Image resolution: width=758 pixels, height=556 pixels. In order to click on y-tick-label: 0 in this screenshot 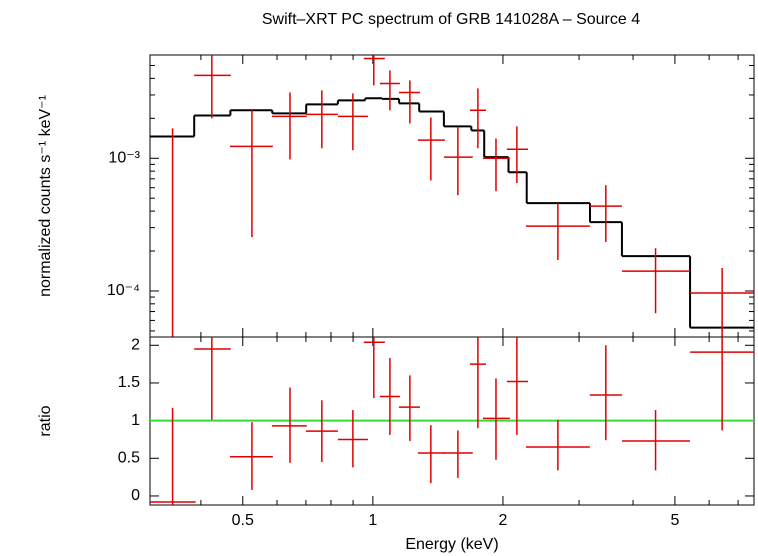, I will do `click(135, 495)`.